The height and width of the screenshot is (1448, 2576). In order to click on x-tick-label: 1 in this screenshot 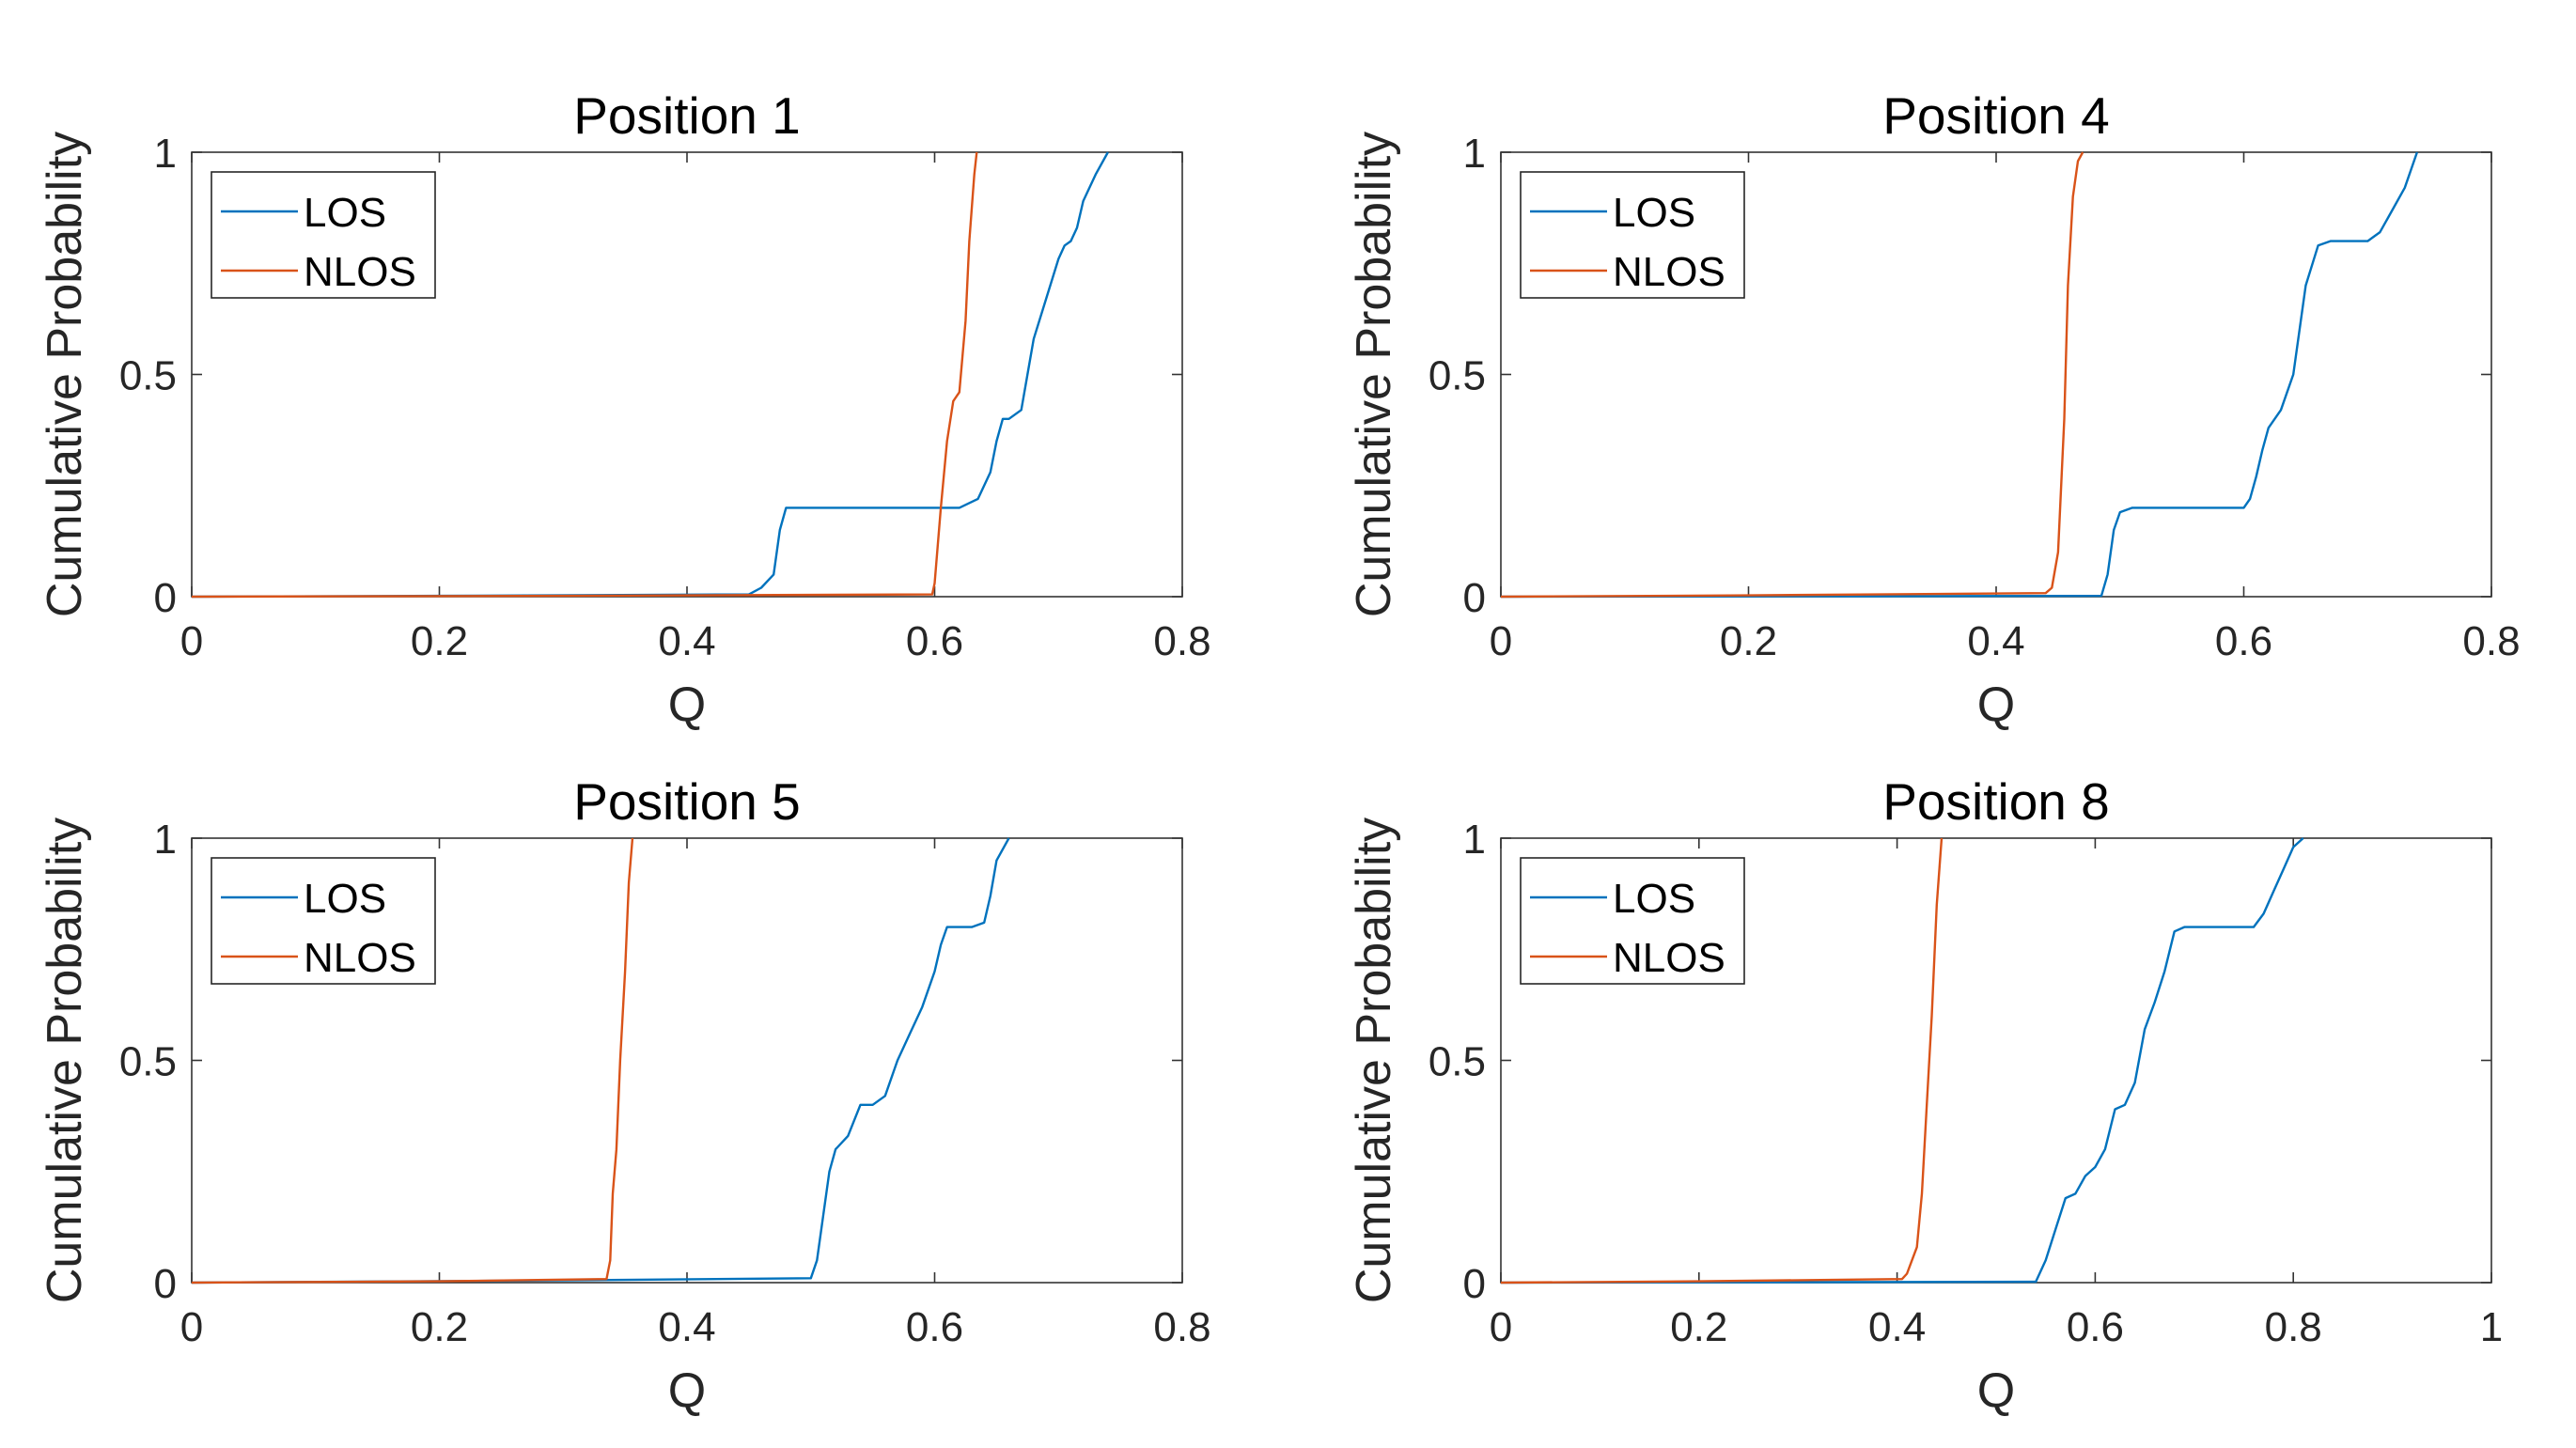, I will do `click(2491, 1327)`.